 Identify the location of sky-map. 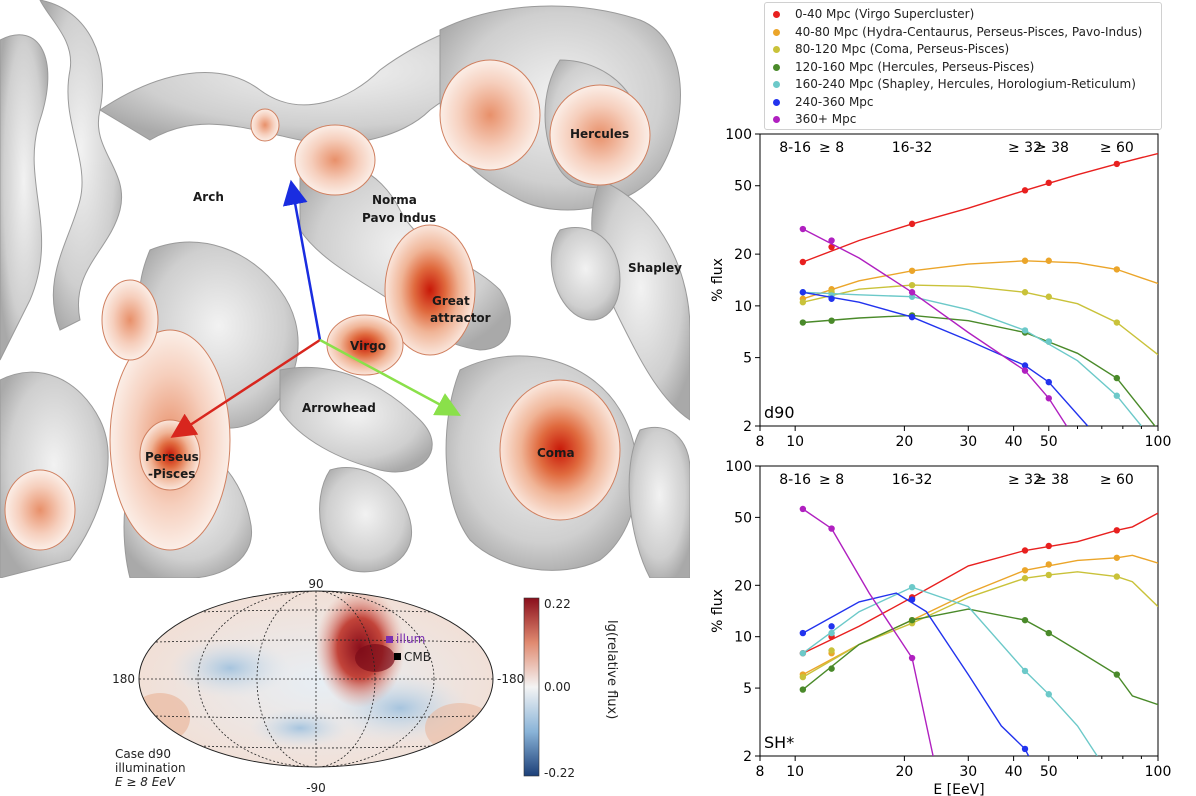
(316, 679).